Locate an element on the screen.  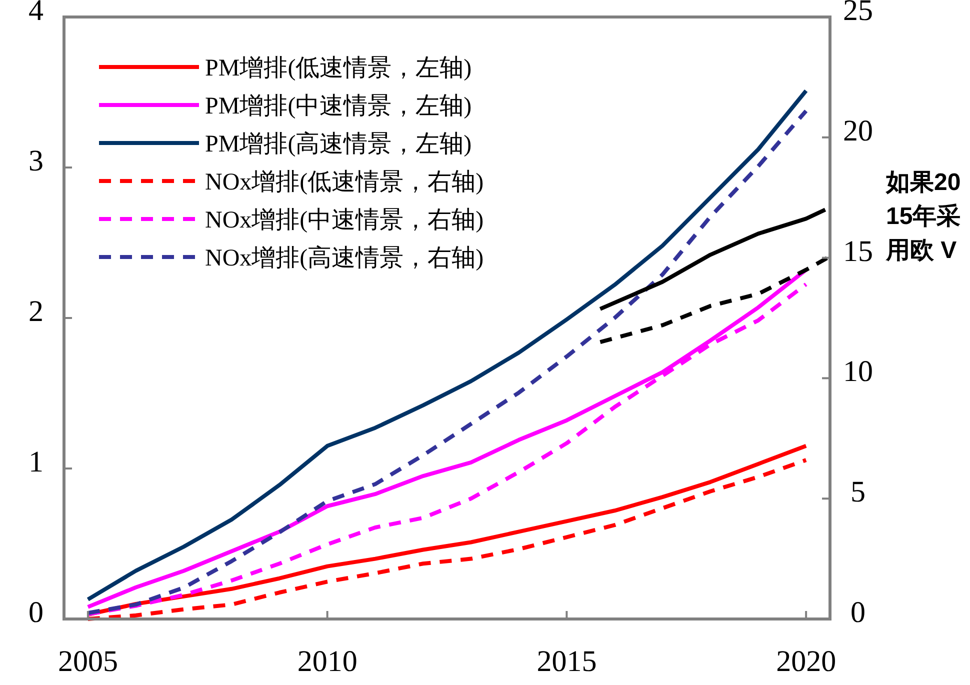
y2-tick-label: 15 is located at coordinates (858, 251).